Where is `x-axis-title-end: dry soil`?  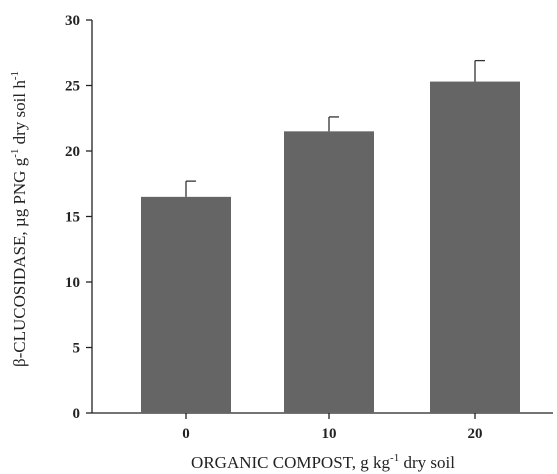 x-axis-title-end: dry soil is located at coordinates (427, 462).